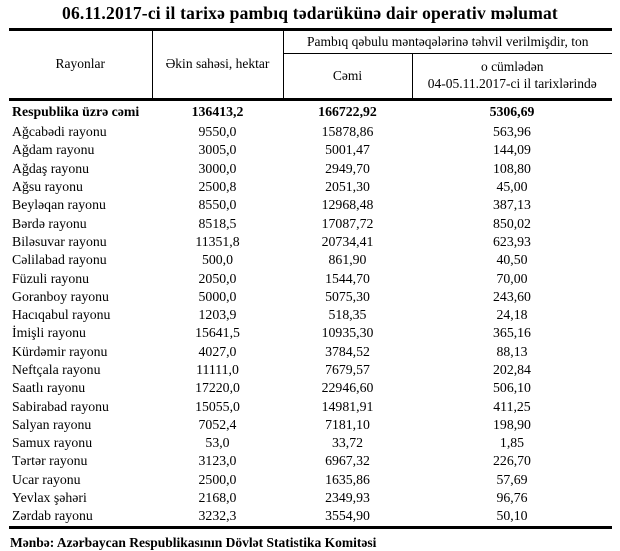  I want to click on region-name: İmişli rayonu, so click(49, 333).